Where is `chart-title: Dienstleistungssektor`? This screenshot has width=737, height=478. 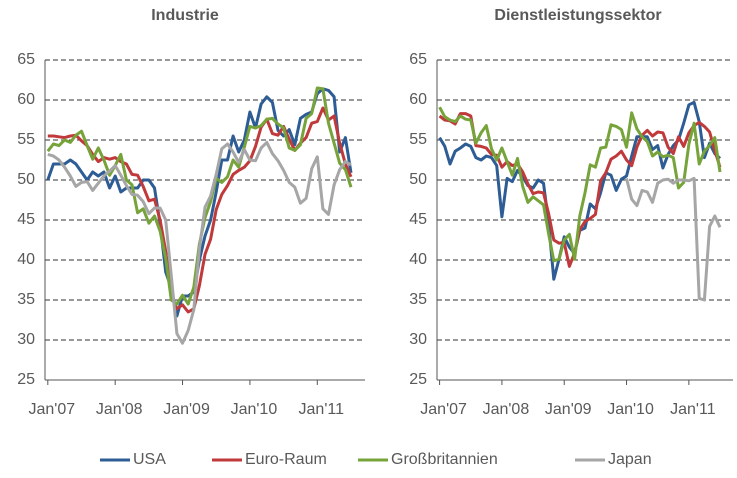 chart-title: Dienstleistungssektor is located at coordinates (577, 15).